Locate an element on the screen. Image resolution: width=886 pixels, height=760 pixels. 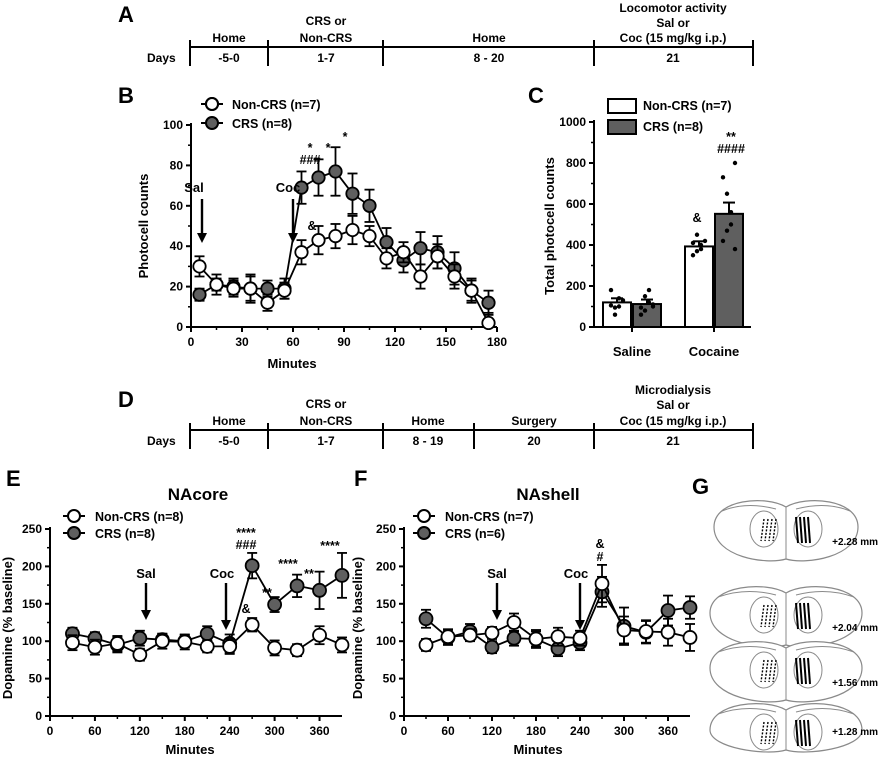
timeline-a-day: 21 is located at coordinates (673, 58).